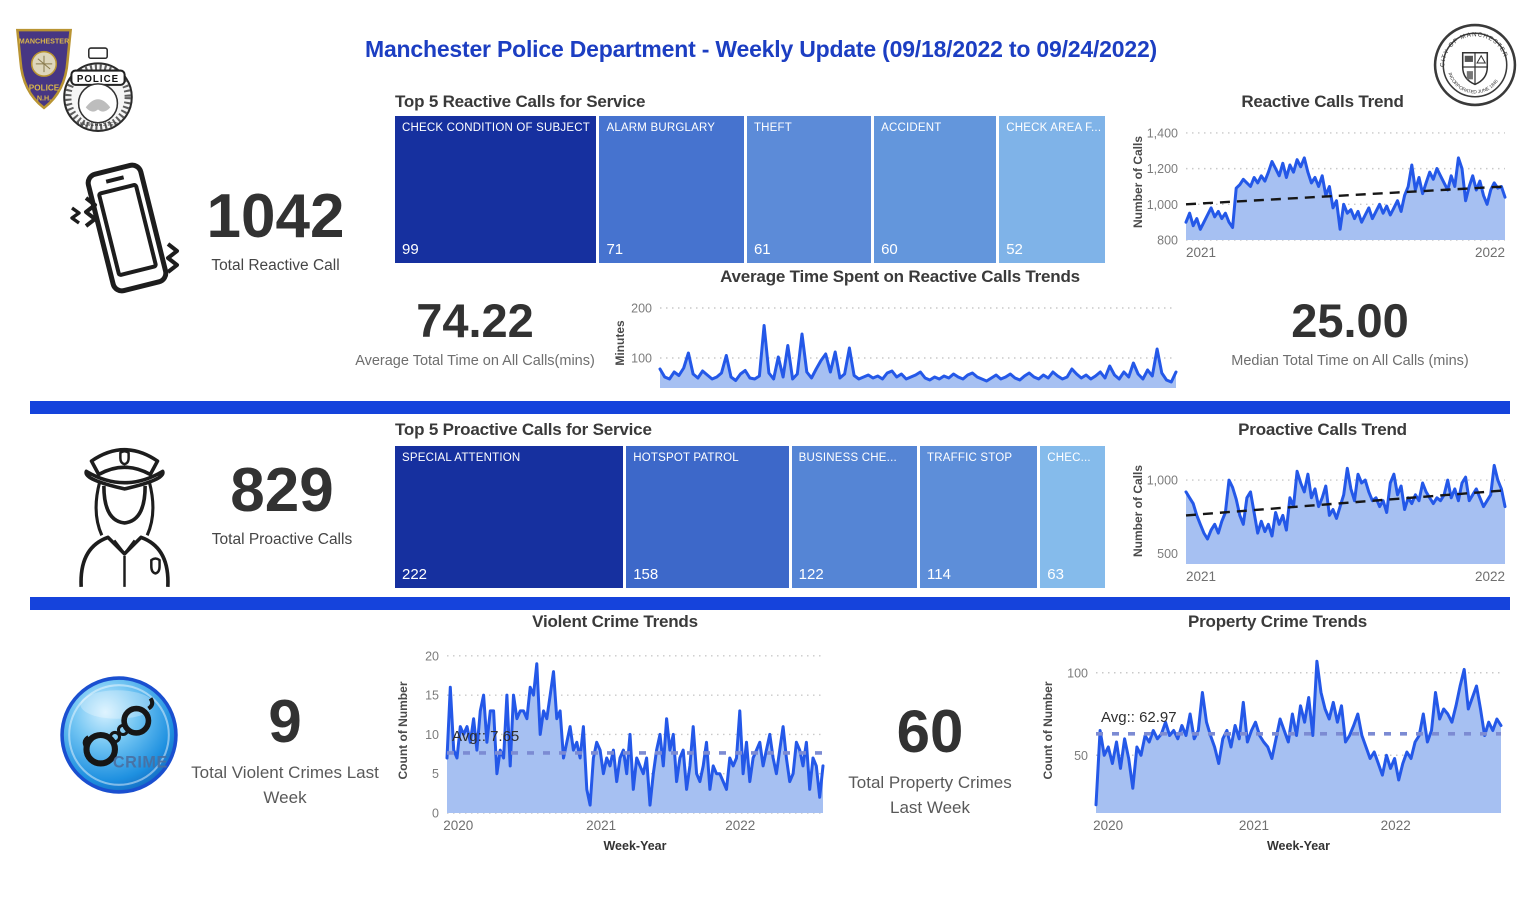  I want to click on svg-text: 500, so click(1167, 554).